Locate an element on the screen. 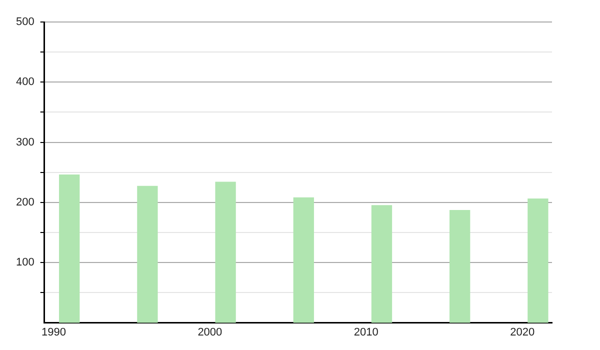  y-tick-label: 200 is located at coordinates (25, 202).